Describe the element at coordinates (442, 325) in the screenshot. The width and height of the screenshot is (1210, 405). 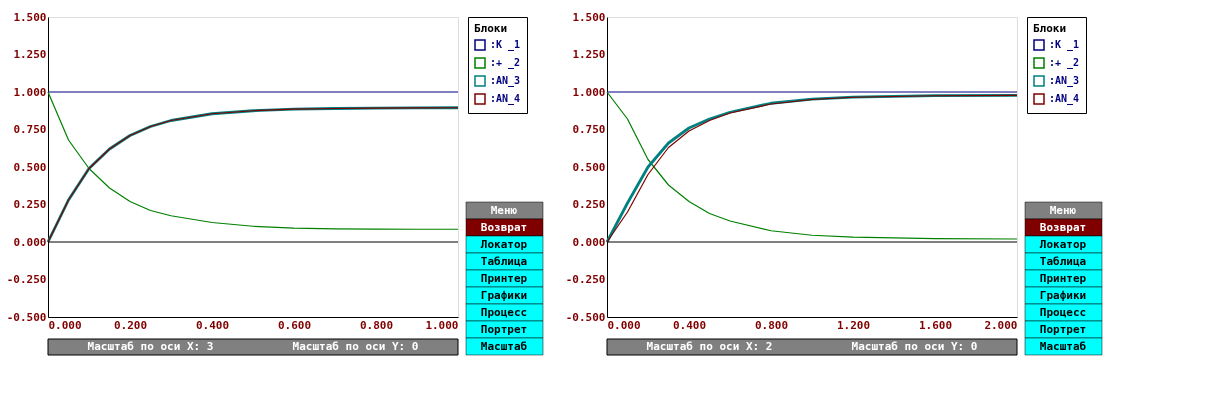
I see `x-tick-label: 1.000` at that location.